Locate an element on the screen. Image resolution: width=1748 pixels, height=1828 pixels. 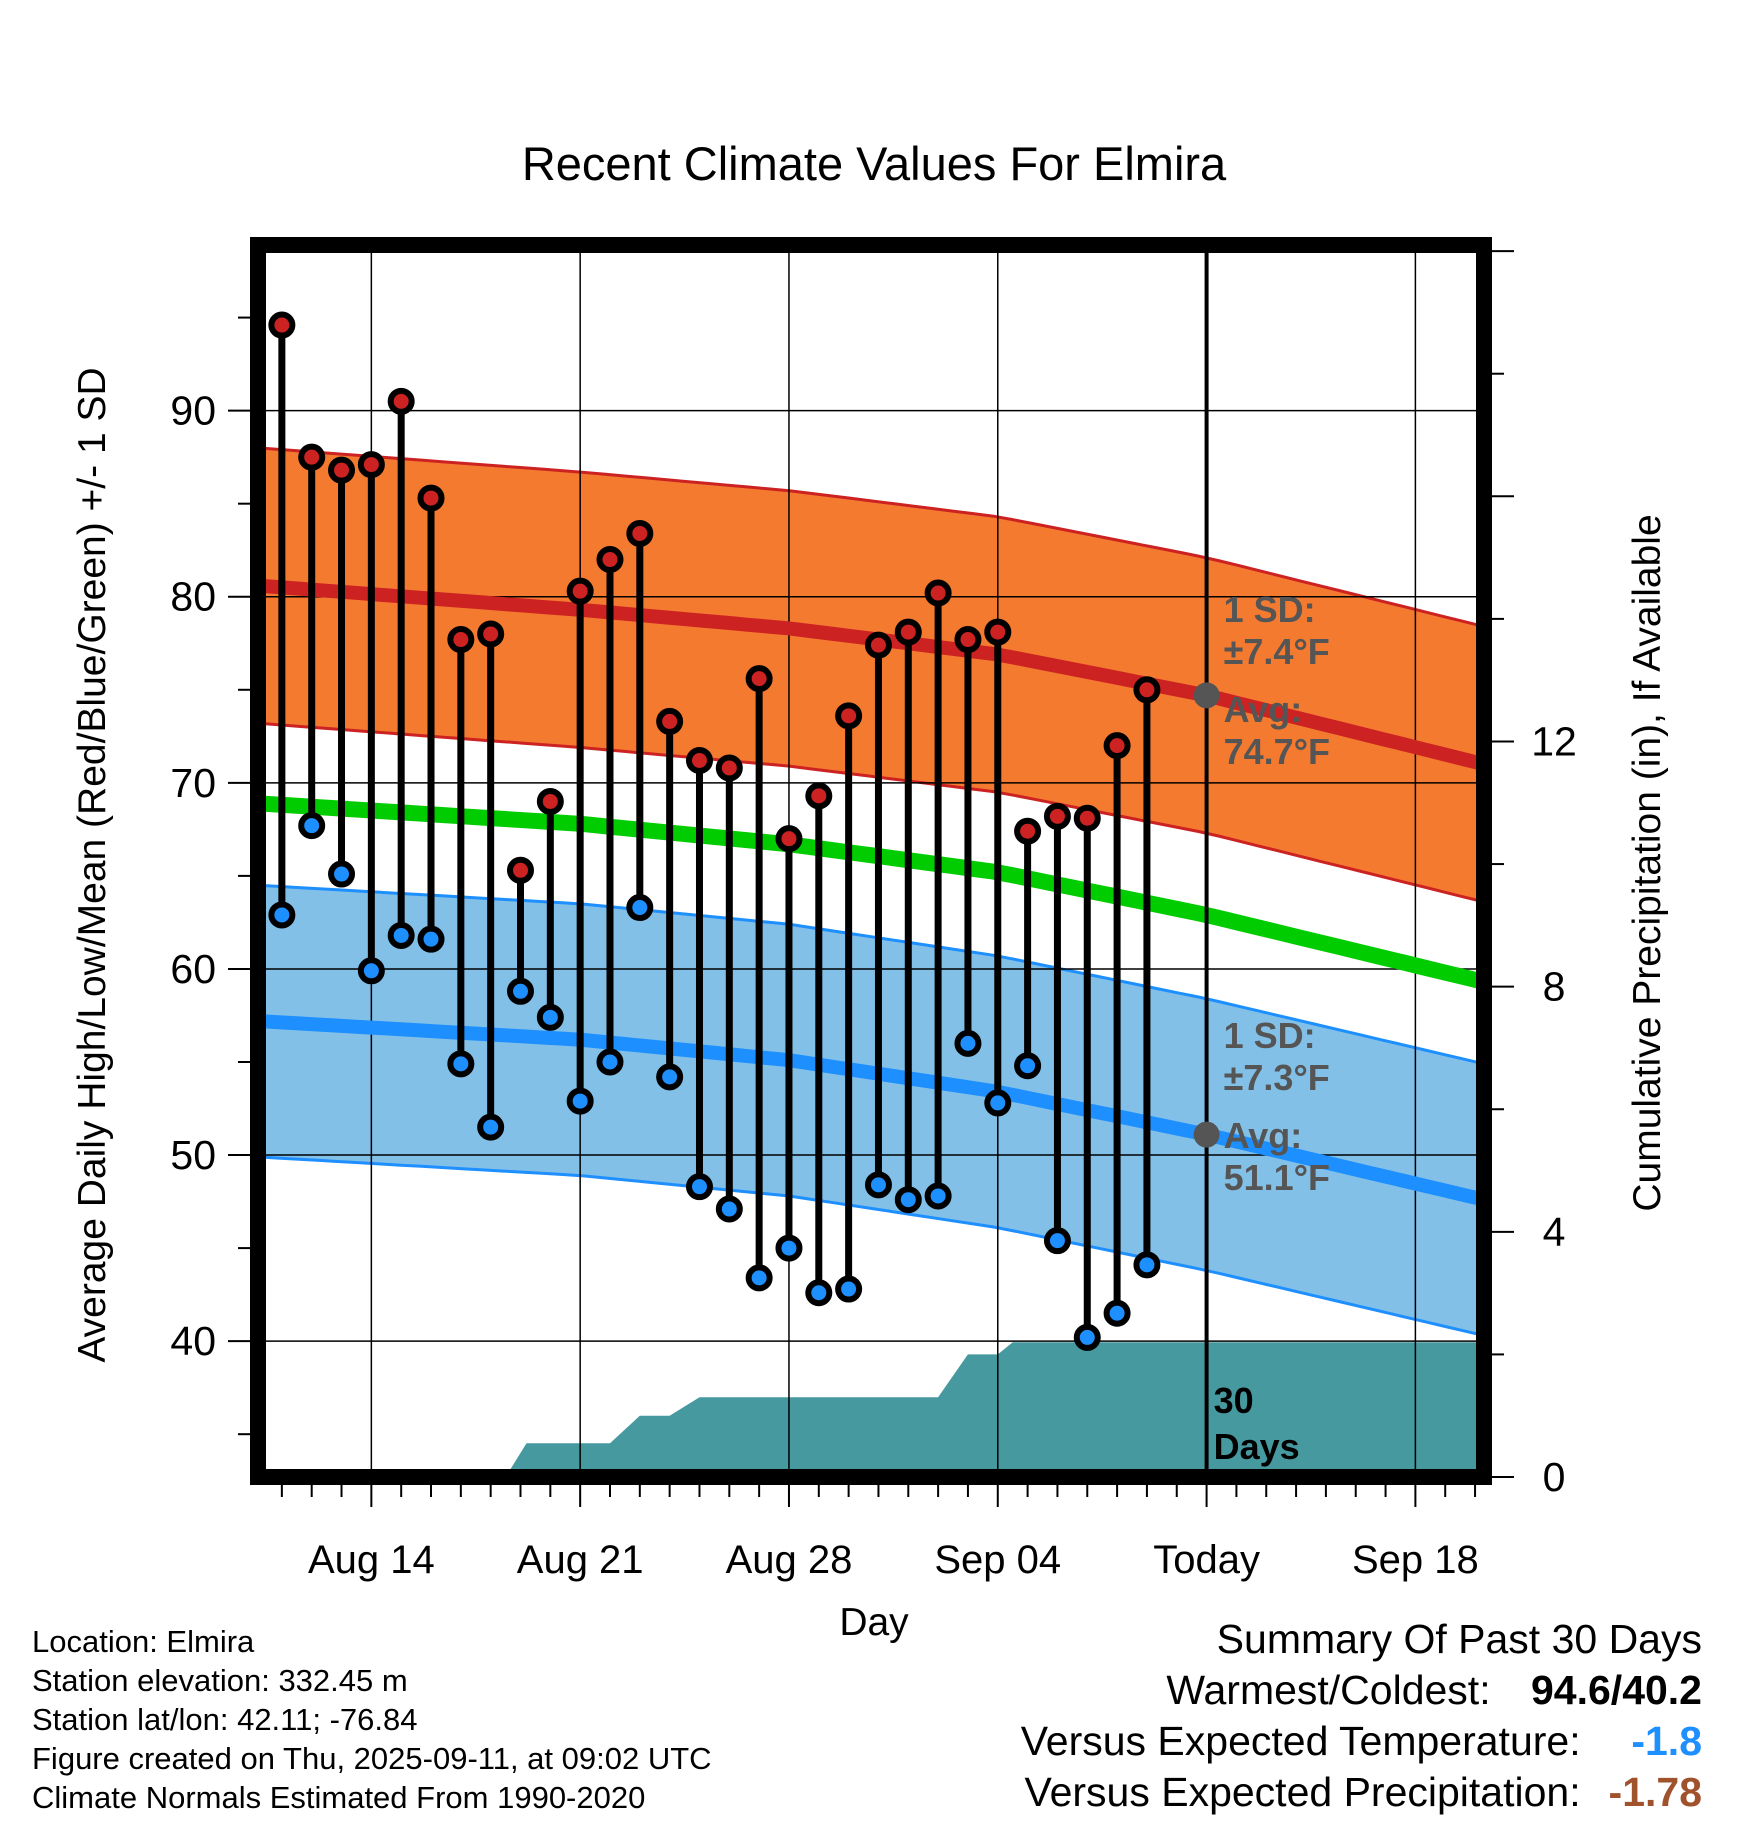
low-avg-label-line: Avg: is located at coordinates (1263, 1135).